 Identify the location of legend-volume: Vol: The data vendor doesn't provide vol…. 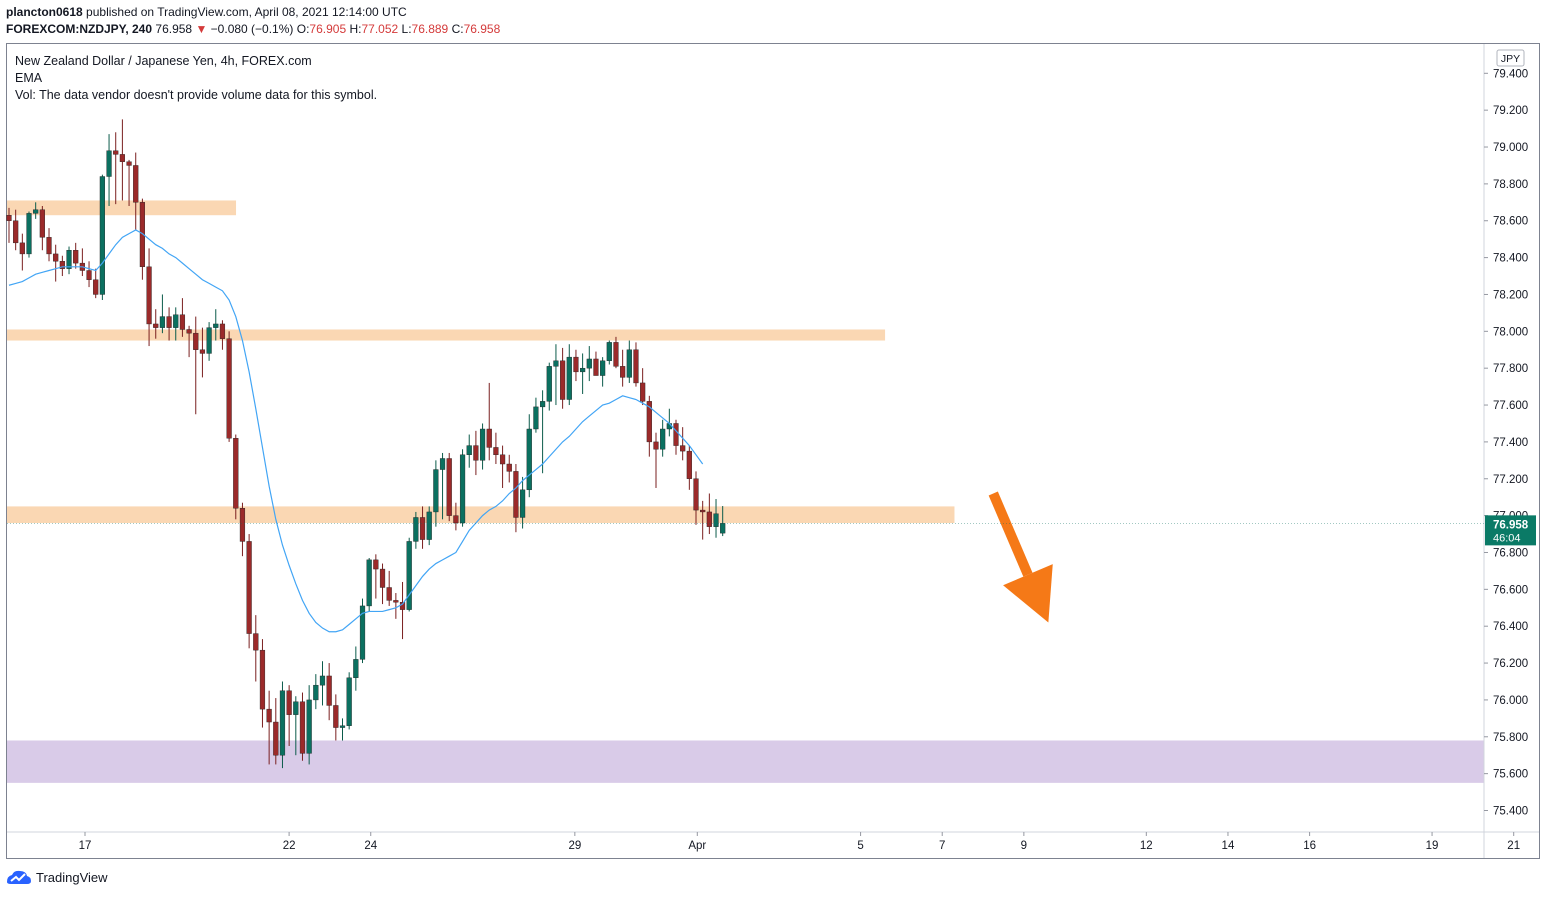
(196, 95).